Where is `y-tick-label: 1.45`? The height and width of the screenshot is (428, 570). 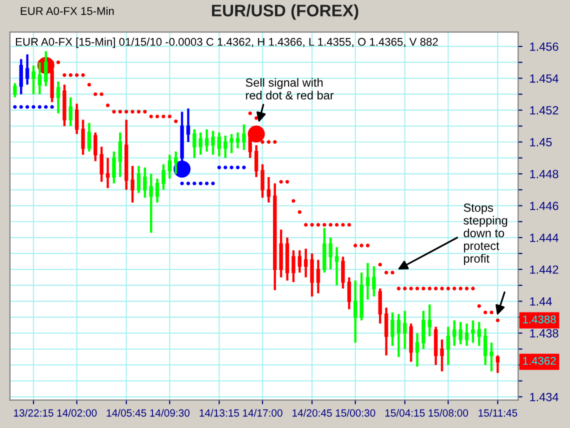
y-tick-label: 1.45 is located at coordinates (541, 142).